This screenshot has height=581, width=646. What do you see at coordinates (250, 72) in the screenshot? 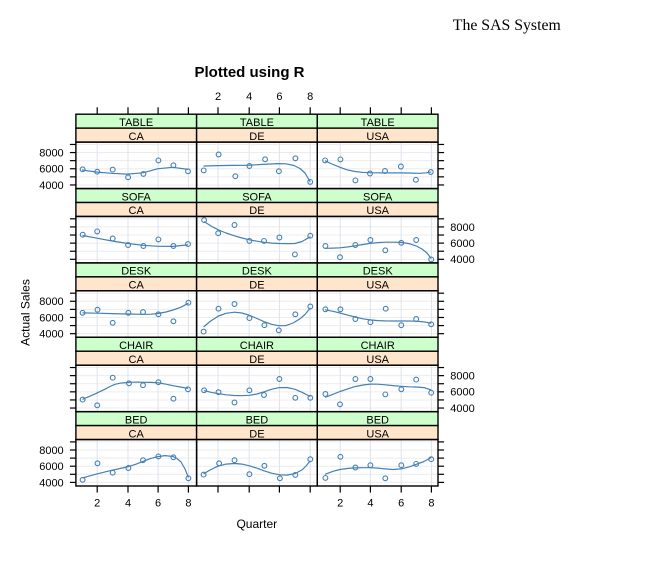
I see `svg-text: Plotted using R` at bounding box center [250, 72].